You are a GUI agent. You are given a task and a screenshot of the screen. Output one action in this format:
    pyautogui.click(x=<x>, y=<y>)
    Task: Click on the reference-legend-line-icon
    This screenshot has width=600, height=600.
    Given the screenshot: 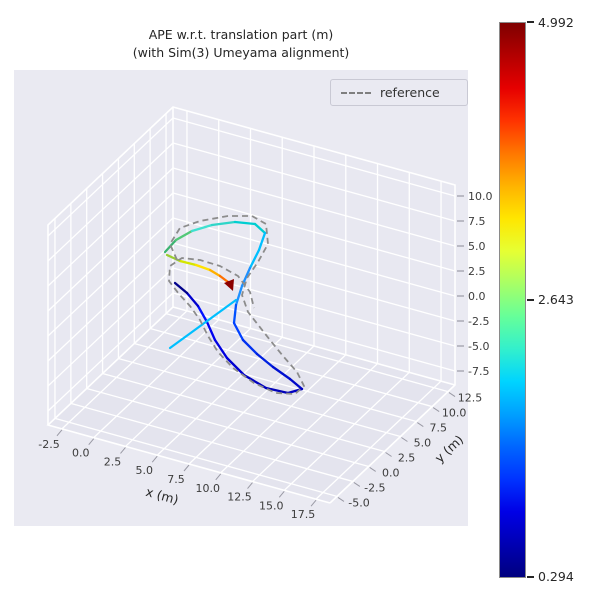 What is the action you would take?
    pyautogui.click(x=356, y=92)
    